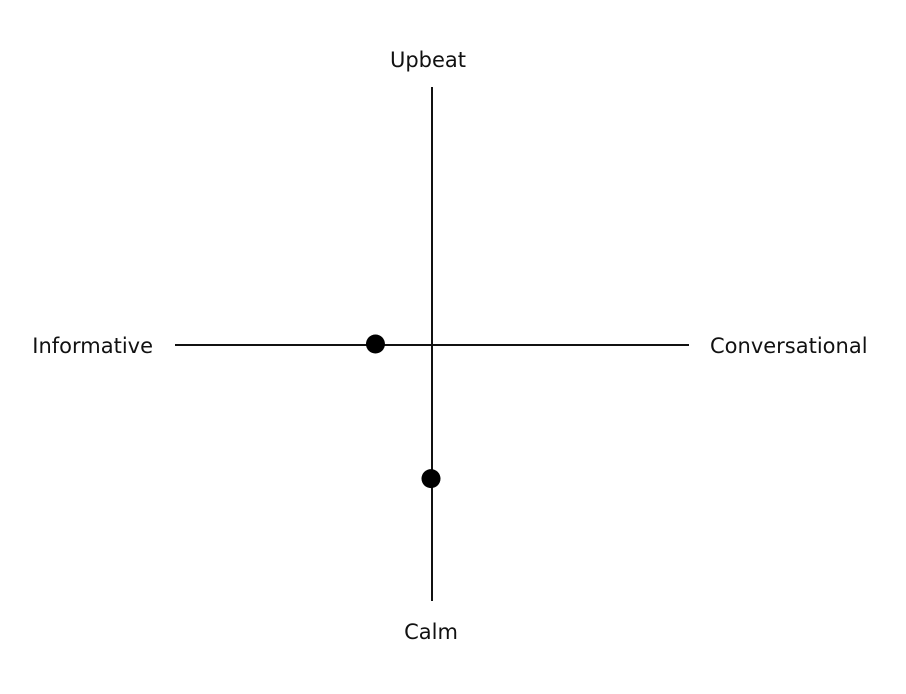 The width and height of the screenshot is (906, 694). I want to click on conversational-label: Conversational, so click(789, 346).